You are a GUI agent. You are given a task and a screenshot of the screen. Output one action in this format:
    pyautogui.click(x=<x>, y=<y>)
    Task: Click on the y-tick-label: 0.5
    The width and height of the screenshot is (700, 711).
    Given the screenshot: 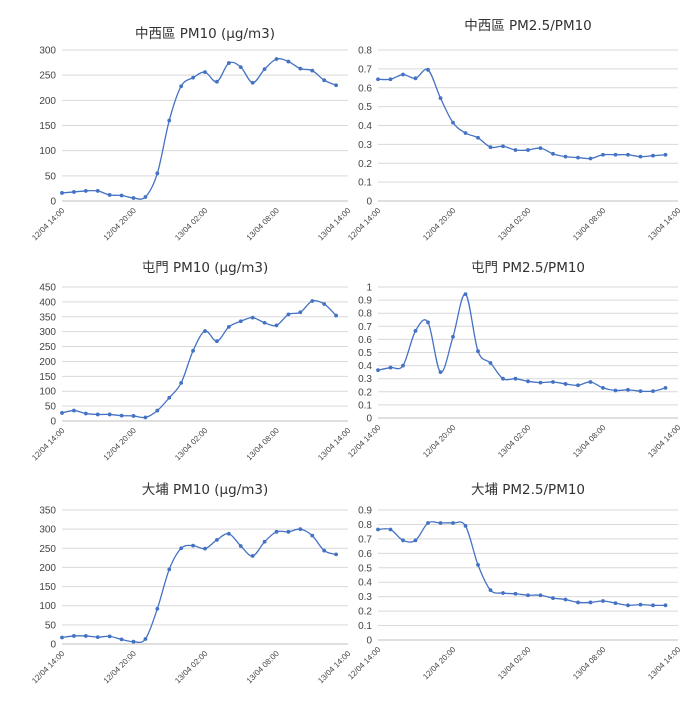 What is the action you would take?
    pyautogui.click(x=365, y=353)
    